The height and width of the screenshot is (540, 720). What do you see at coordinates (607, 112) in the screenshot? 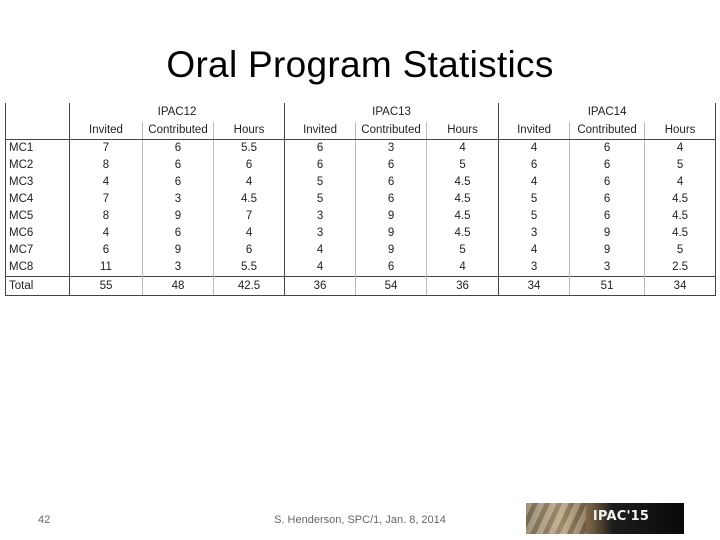
I see `conference-header: IPAC14` at bounding box center [607, 112].